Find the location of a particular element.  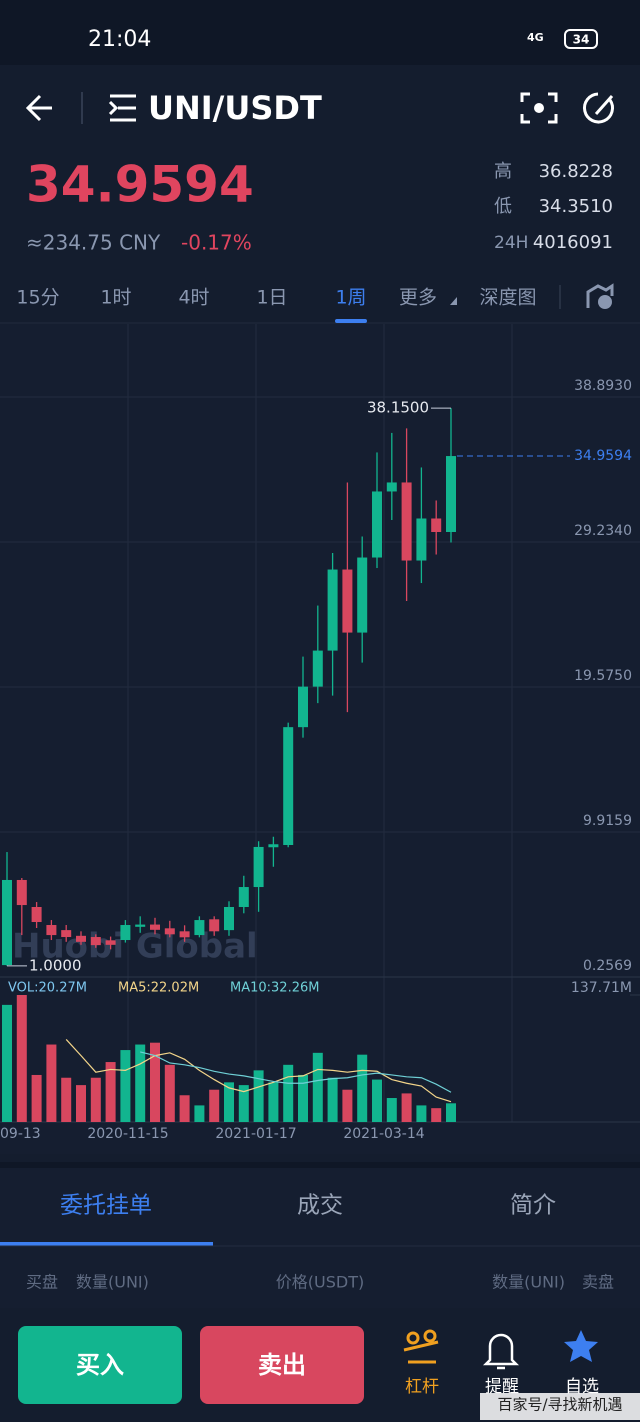

extreme-marker-label: 38.1500 is located at coordinates (398, 408).